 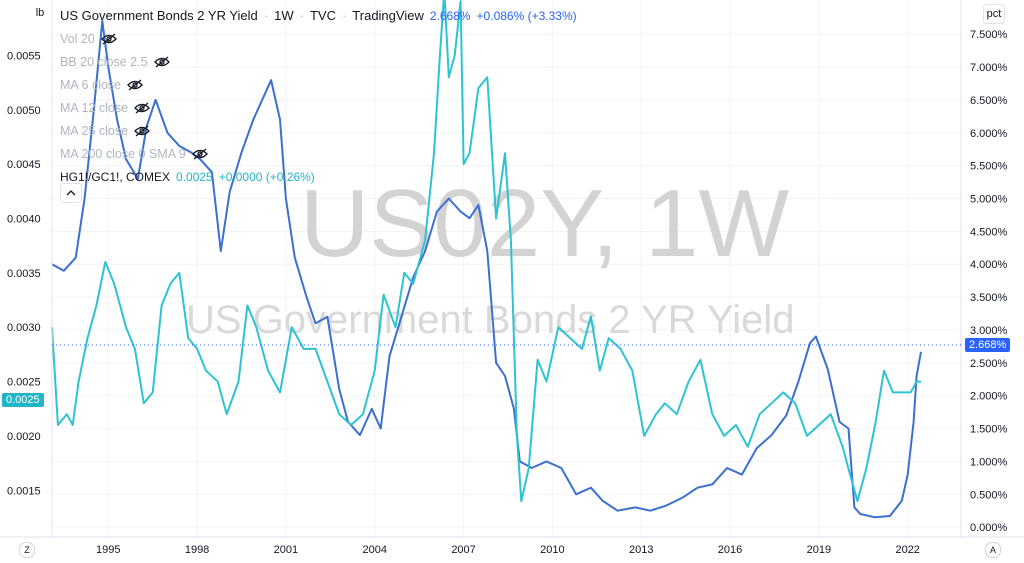 I want to click on right-axis-tick-label: 0.500%, so click(x=989, y=495).